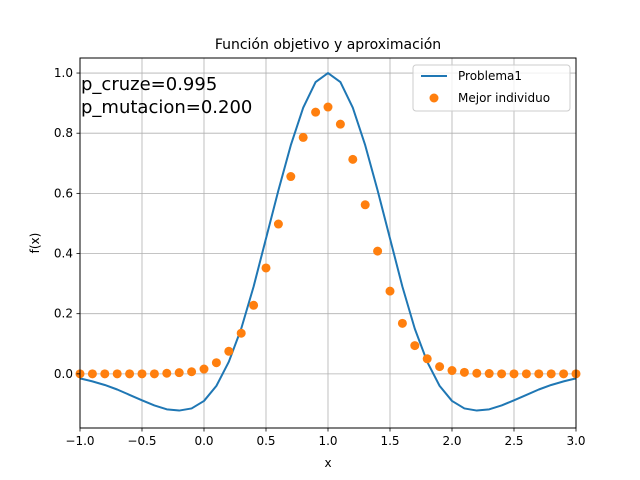  What do you see at coordinates (63, 314) in the screenshot?
I see `y-tick-label: 0.2` at bounding box center [63, 314].